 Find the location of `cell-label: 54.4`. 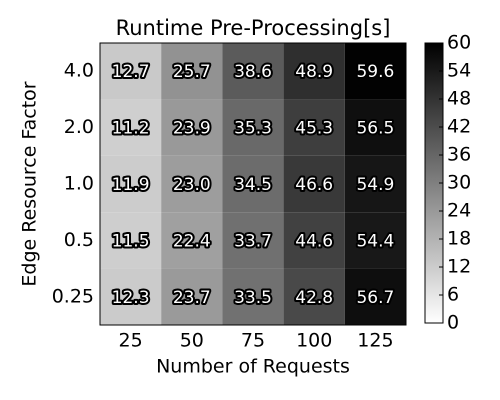

cell-label: 54.4 is located at coordinates (375, 241).